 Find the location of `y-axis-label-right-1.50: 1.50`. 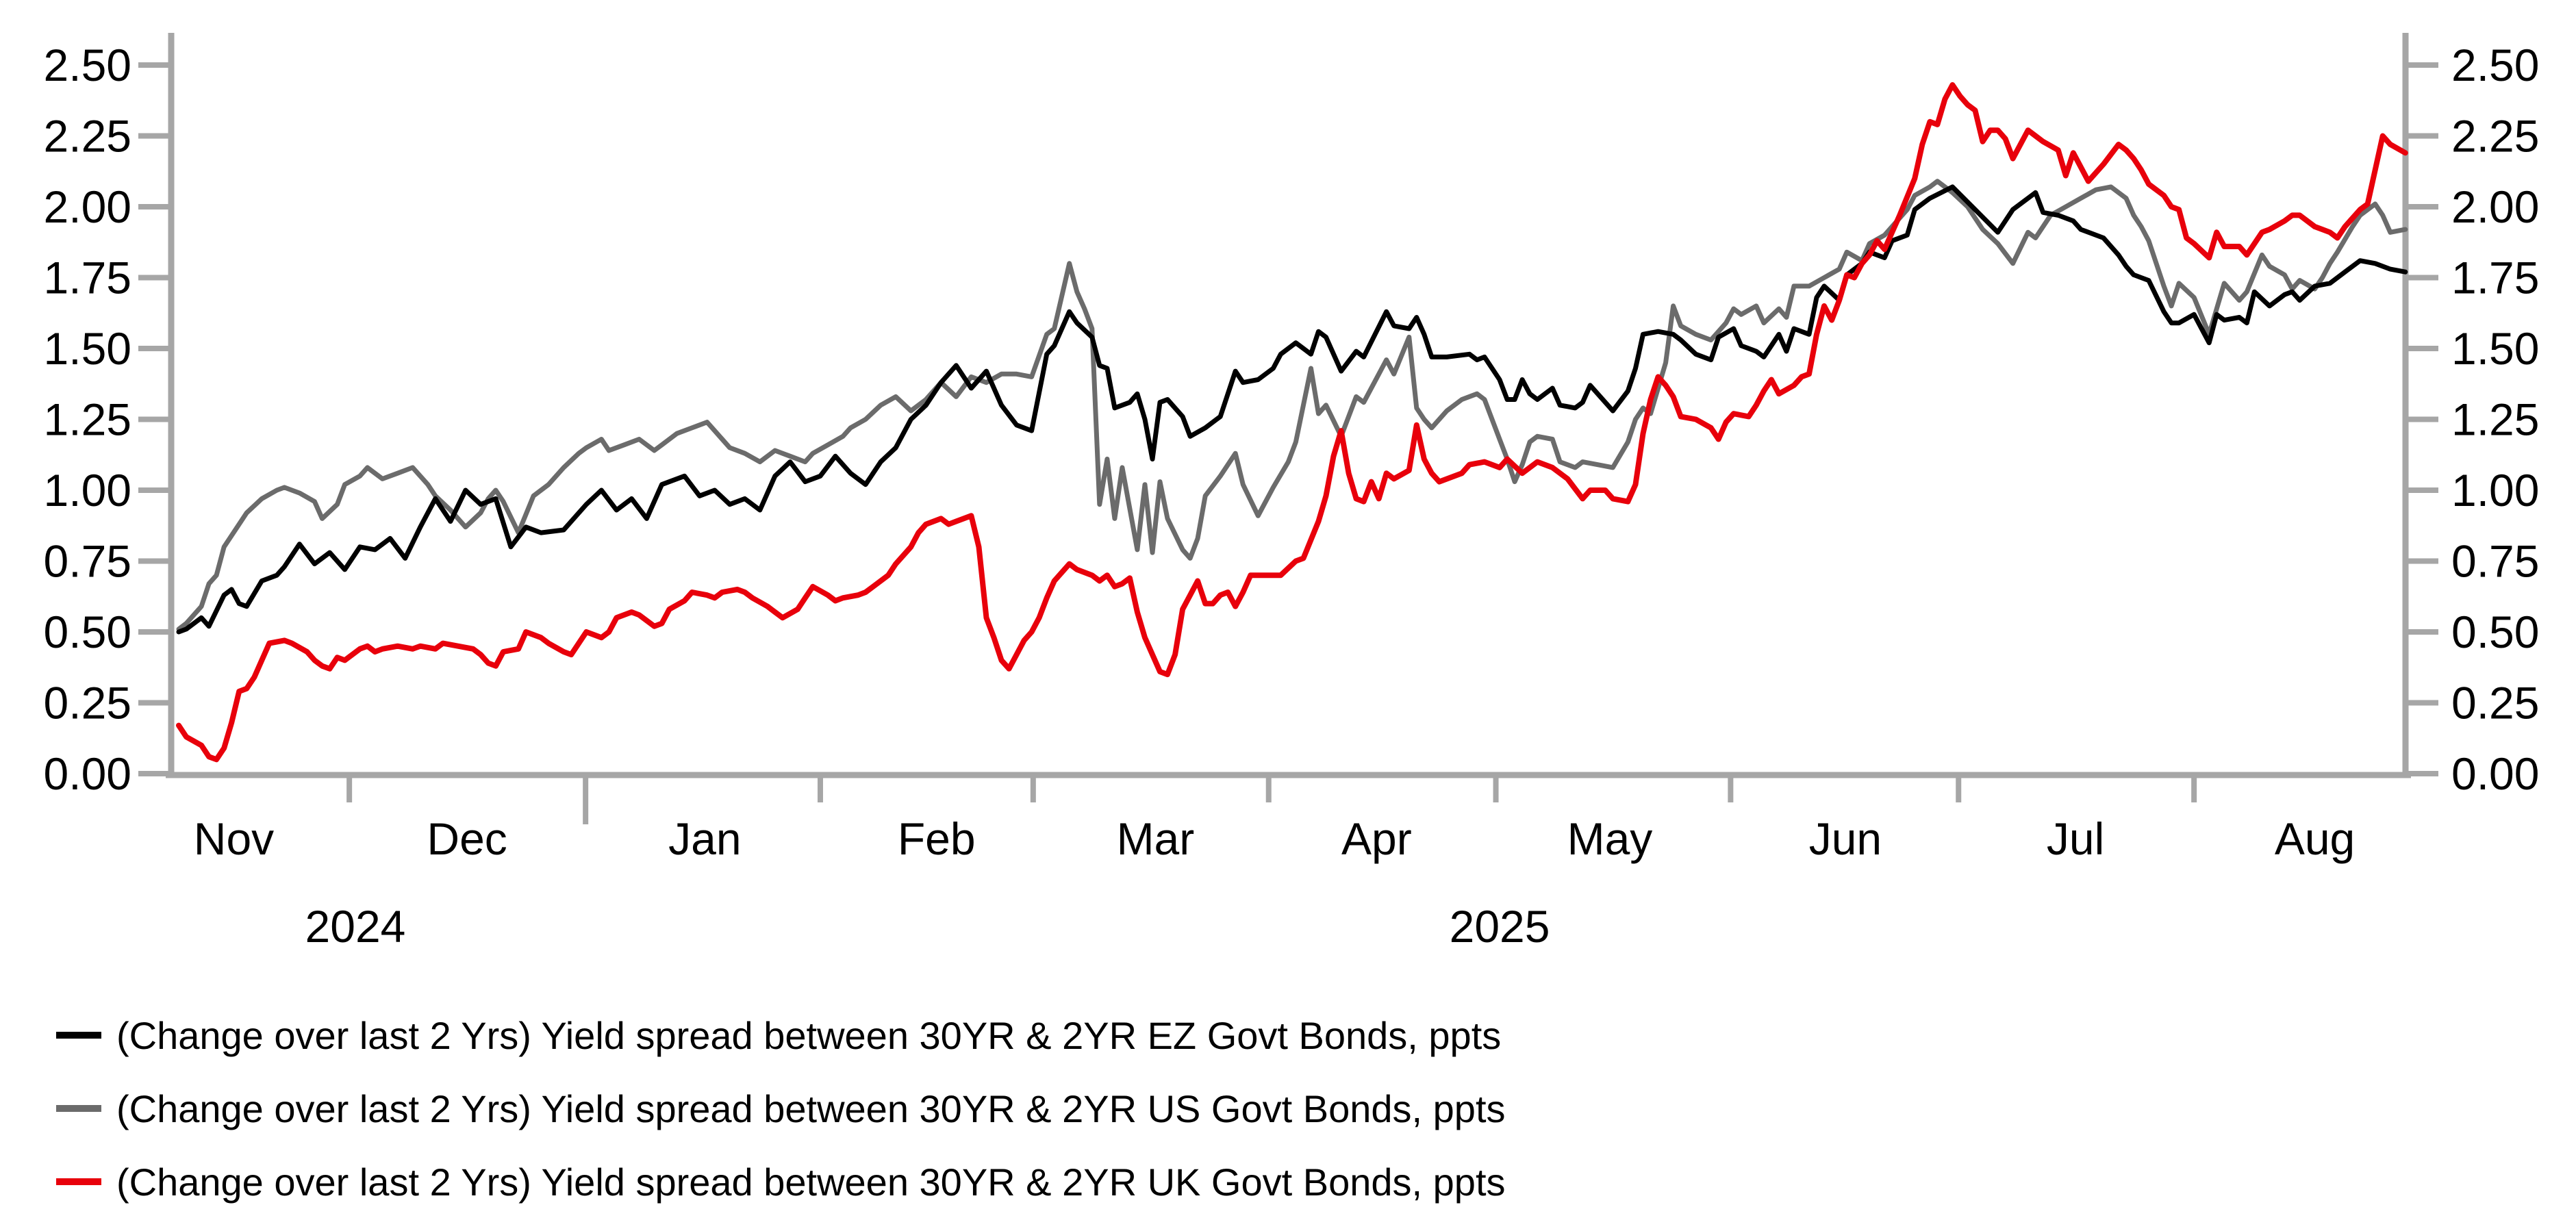

y-axis-label-right-1.50: 1.50 is located at coordinates (2495, 348).